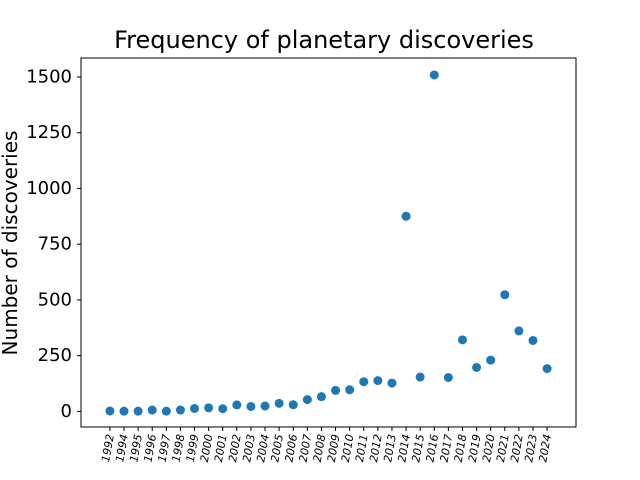  What do you see at coordinates (292, 448) in the screenshot?
I see `x-tick-label: 2006` at bounding box center [292, 448].